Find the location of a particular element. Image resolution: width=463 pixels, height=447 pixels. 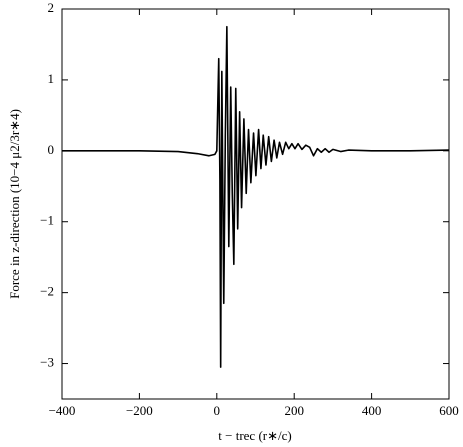

y-tick-label: −2 is located at coordinates (47, 291).